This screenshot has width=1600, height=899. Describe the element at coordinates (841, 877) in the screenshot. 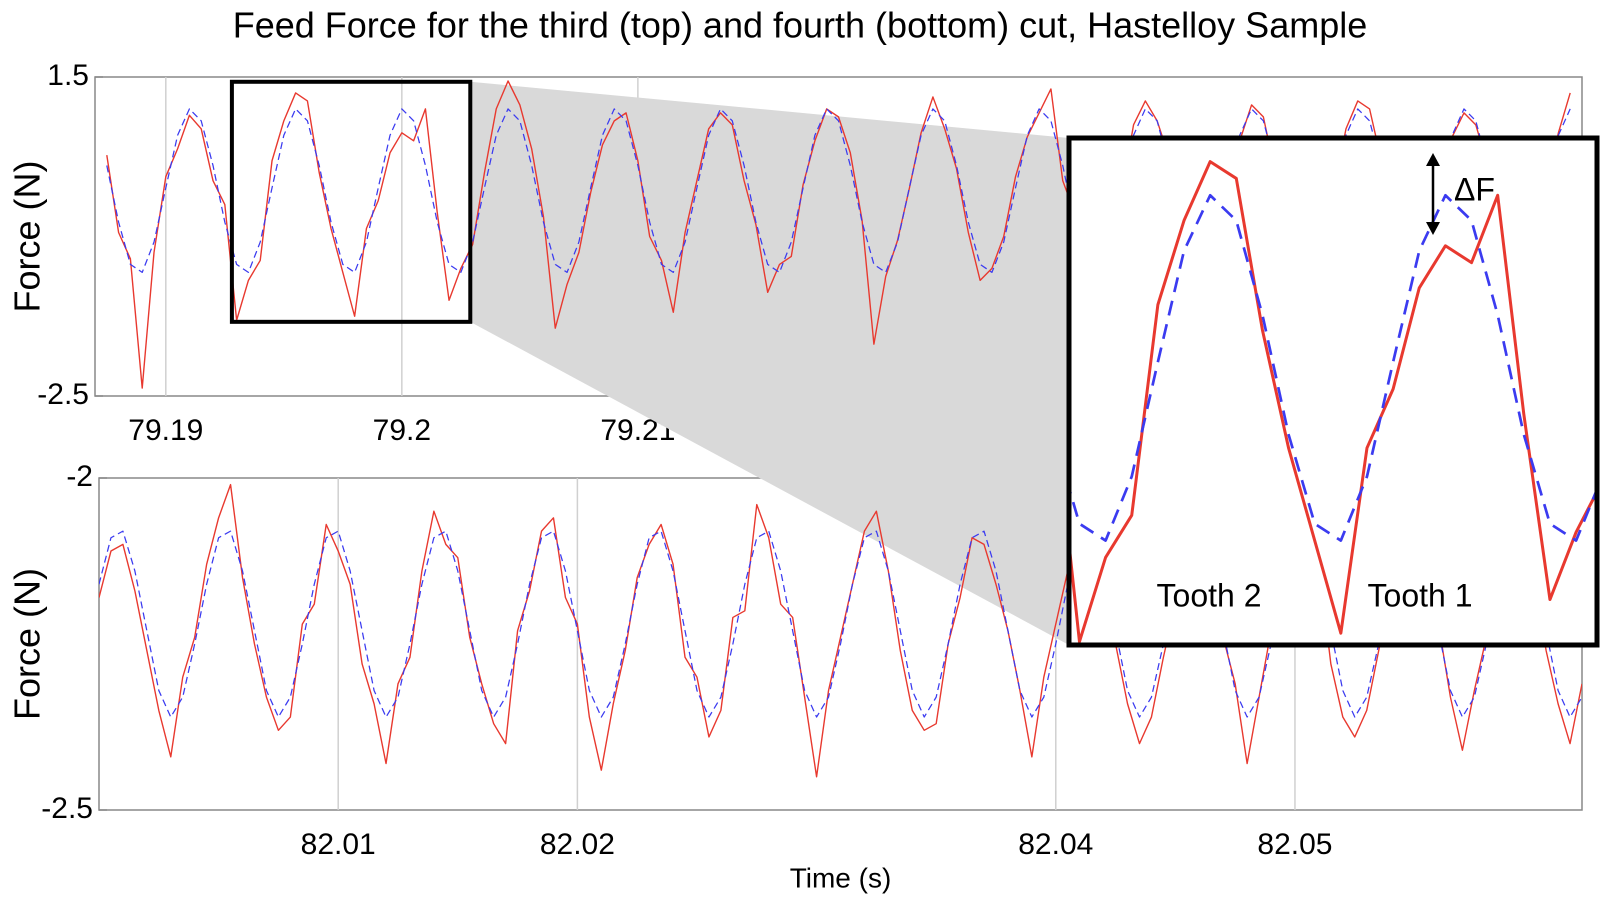

I see `x-axis-label: Time (s)` at that location.